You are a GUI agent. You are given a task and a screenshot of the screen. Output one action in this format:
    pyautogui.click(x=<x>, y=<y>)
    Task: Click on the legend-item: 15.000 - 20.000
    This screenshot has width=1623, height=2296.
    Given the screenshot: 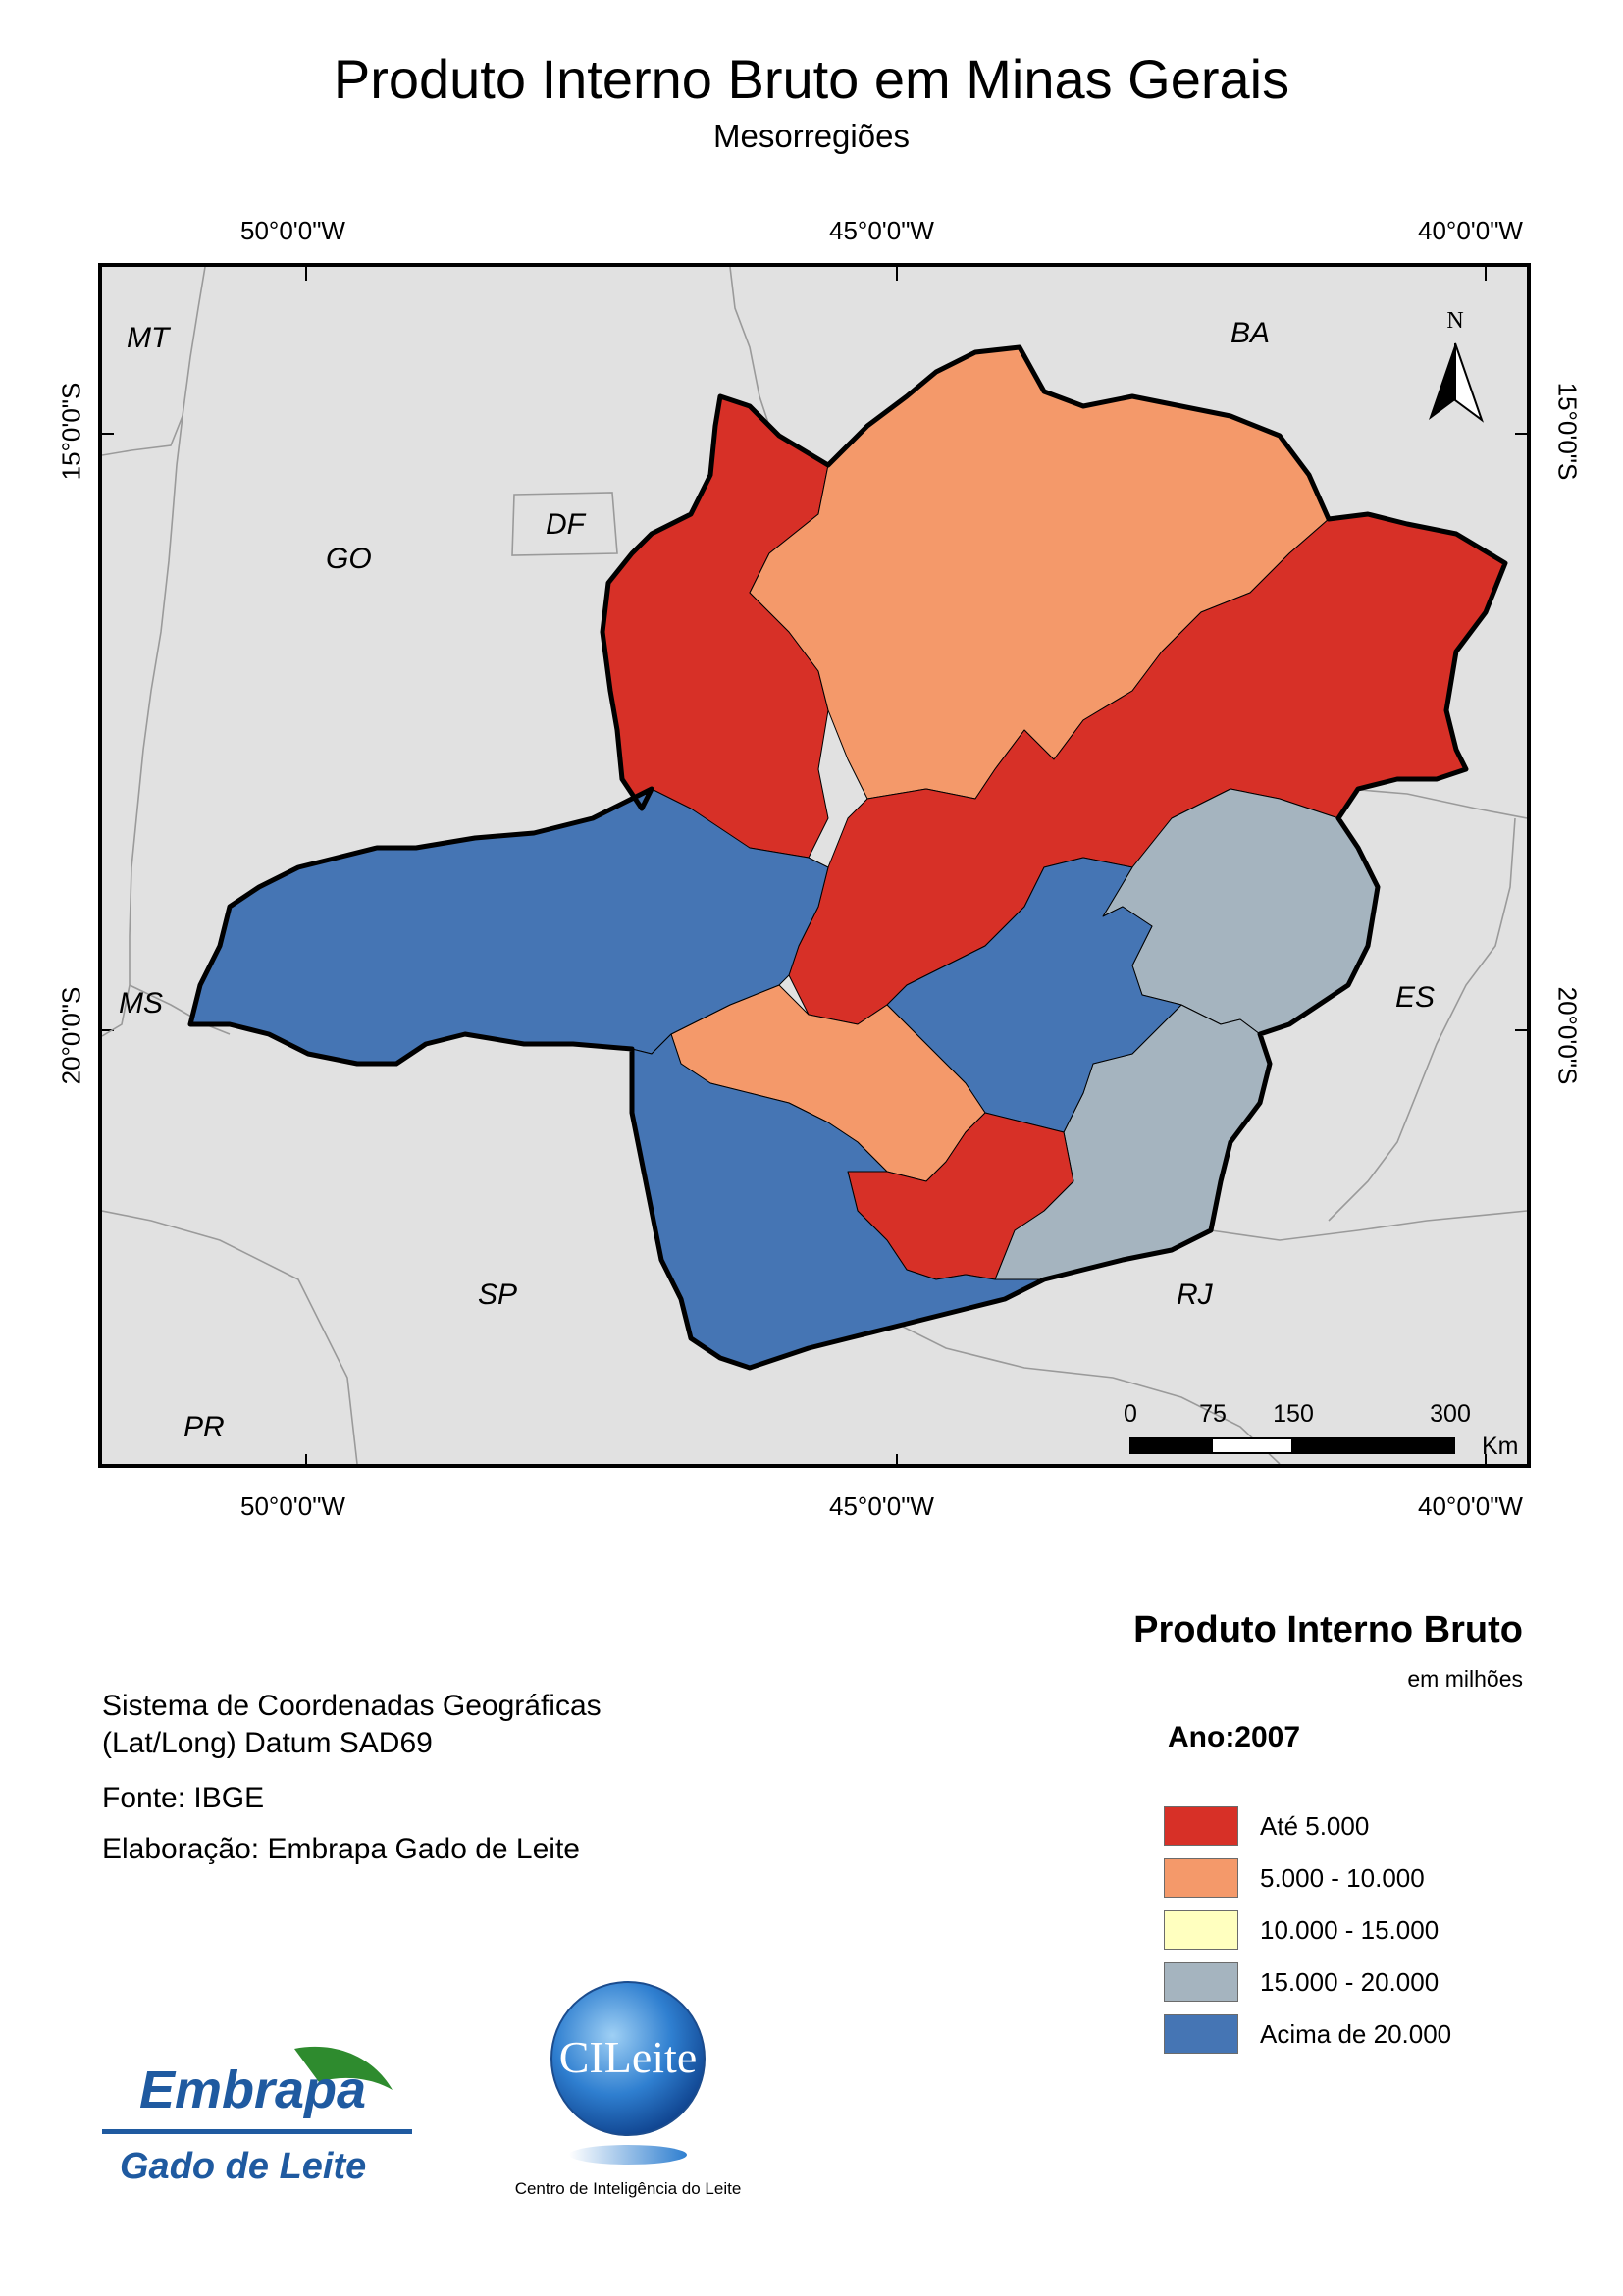 What is the action you would take?
    pyautogui.click(x=1301, y=1982)
    